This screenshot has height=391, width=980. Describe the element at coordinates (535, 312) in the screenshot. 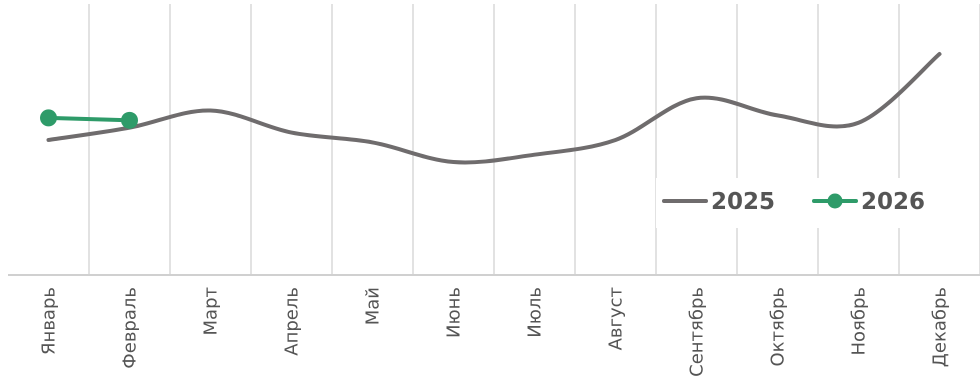

I see `x-tick-label: Июль` at that location.